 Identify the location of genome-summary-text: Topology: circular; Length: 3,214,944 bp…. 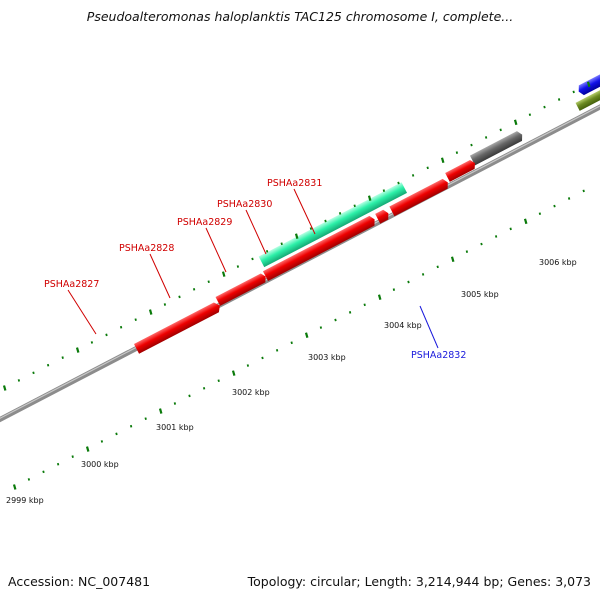
(419, 581).